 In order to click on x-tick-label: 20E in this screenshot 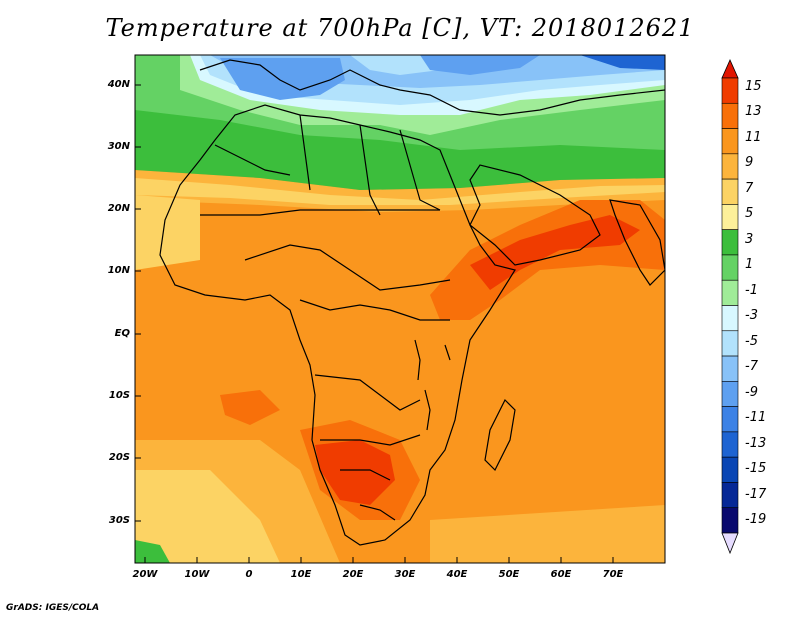, I will do `click(353, 574)`.